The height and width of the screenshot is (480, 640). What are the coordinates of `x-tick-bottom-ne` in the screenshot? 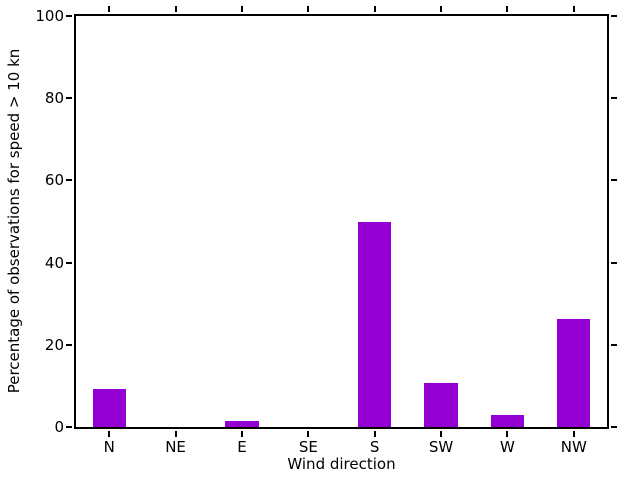 It's located at (175, 434).